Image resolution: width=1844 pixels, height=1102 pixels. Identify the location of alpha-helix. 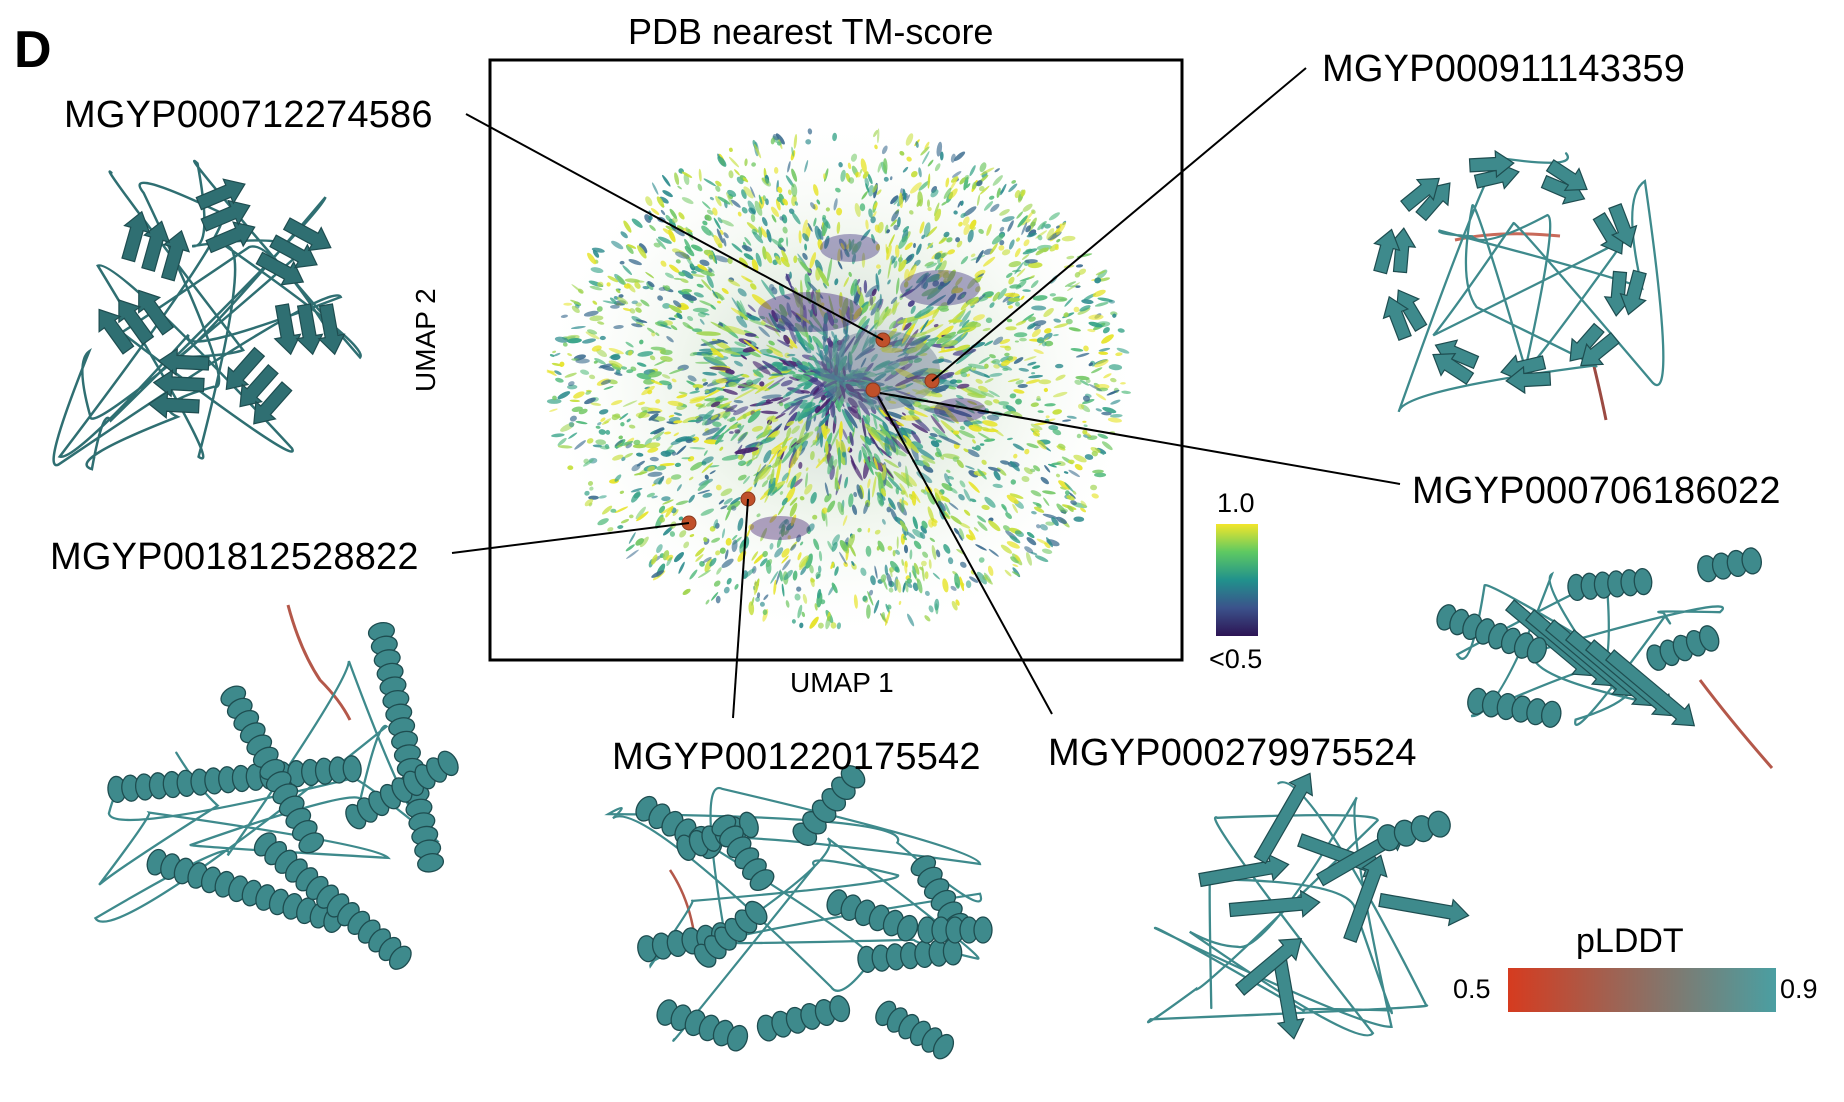
(1514, 707).